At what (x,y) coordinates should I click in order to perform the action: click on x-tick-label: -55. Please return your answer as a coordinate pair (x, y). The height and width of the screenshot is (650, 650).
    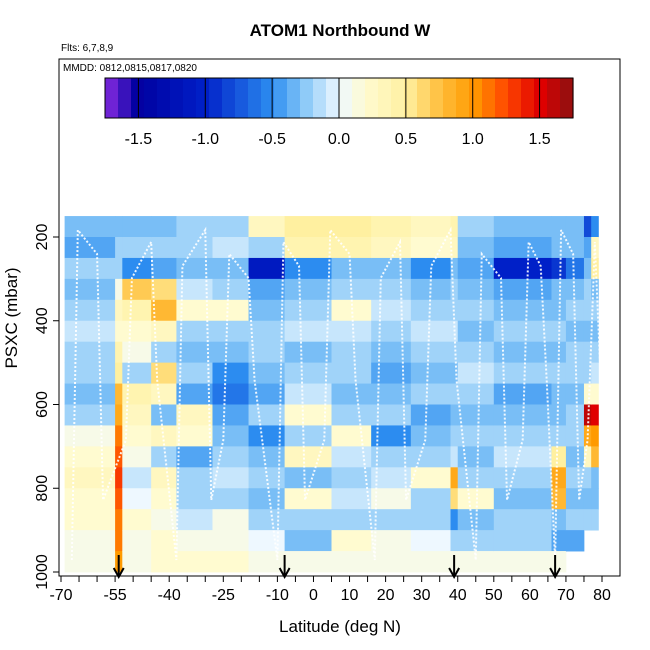
    Looking at the image, I should click on (115, 595).